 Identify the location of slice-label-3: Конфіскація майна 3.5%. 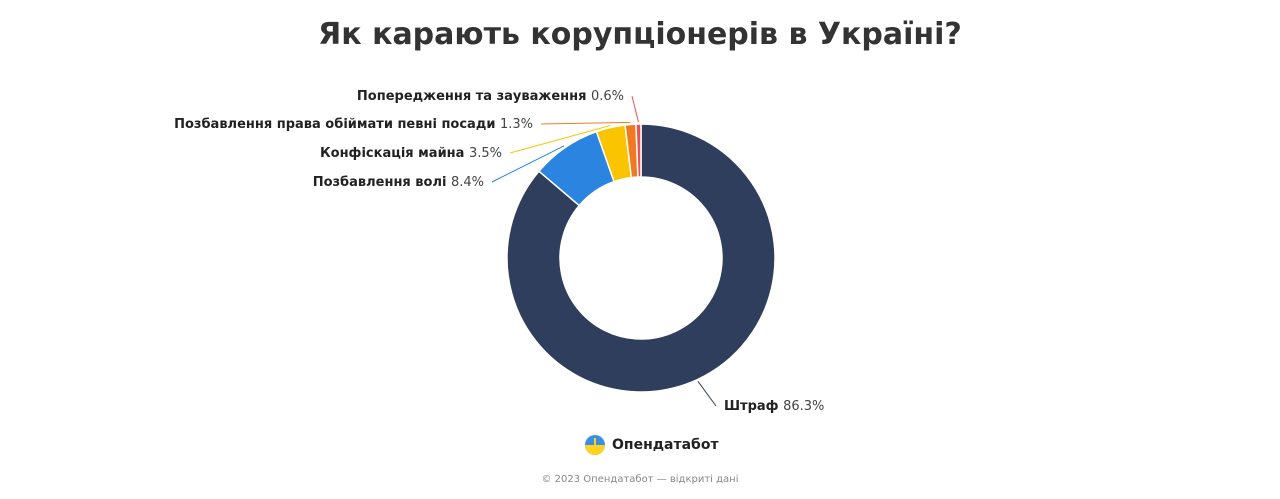
(411, 153).